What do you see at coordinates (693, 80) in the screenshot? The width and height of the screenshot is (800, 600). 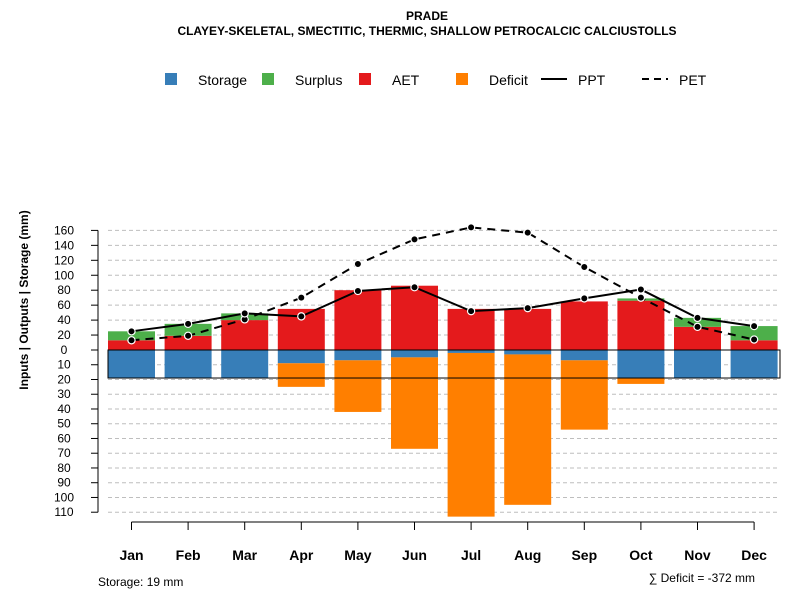 I see `legend-label: PET` at bounding box center [693, 80].